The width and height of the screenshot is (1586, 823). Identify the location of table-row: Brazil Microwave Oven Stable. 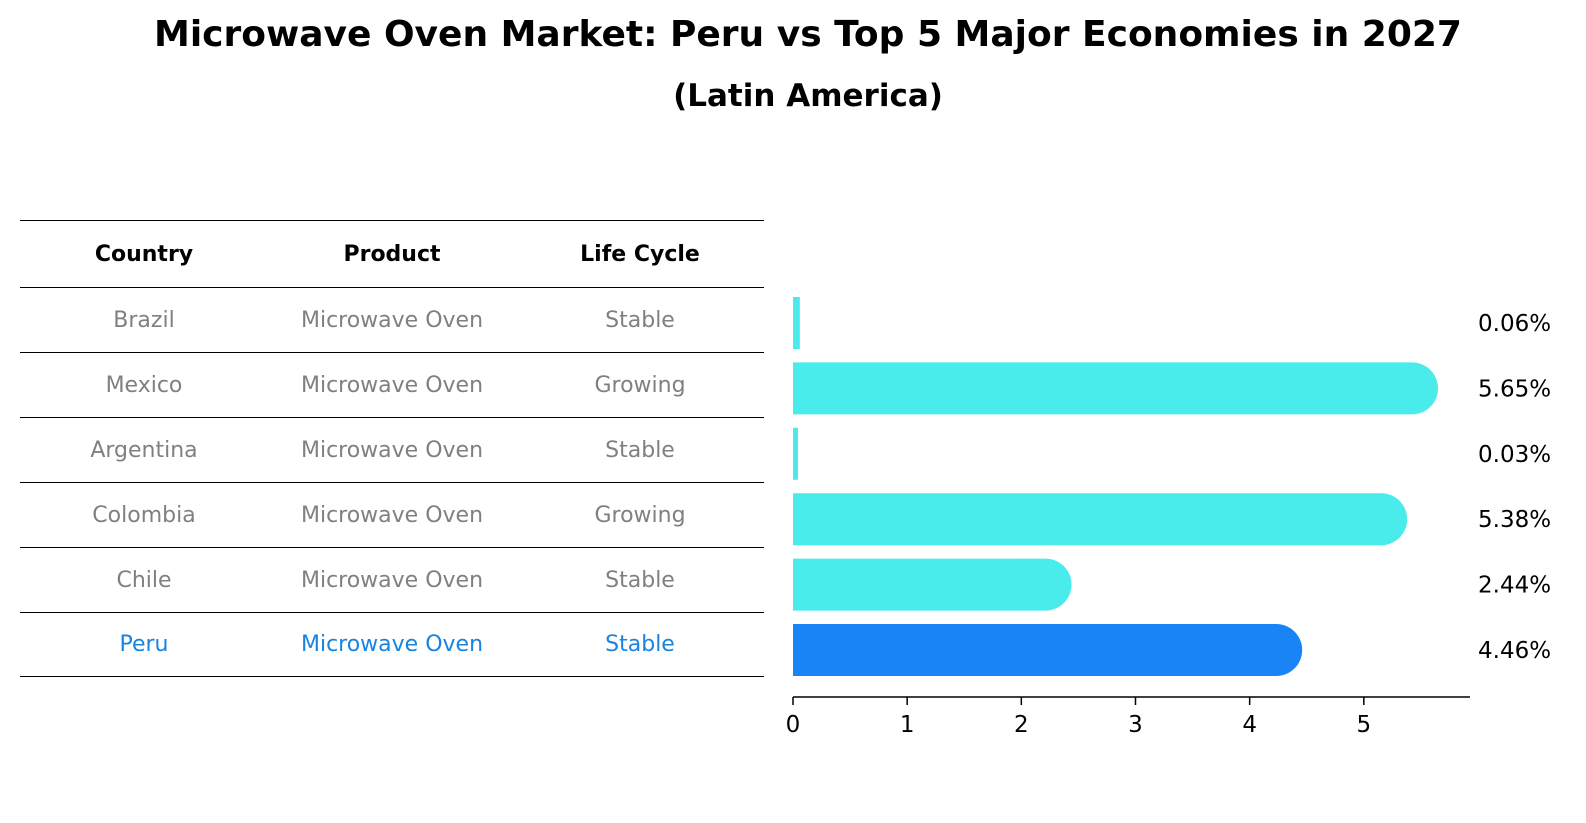
(392, 319).